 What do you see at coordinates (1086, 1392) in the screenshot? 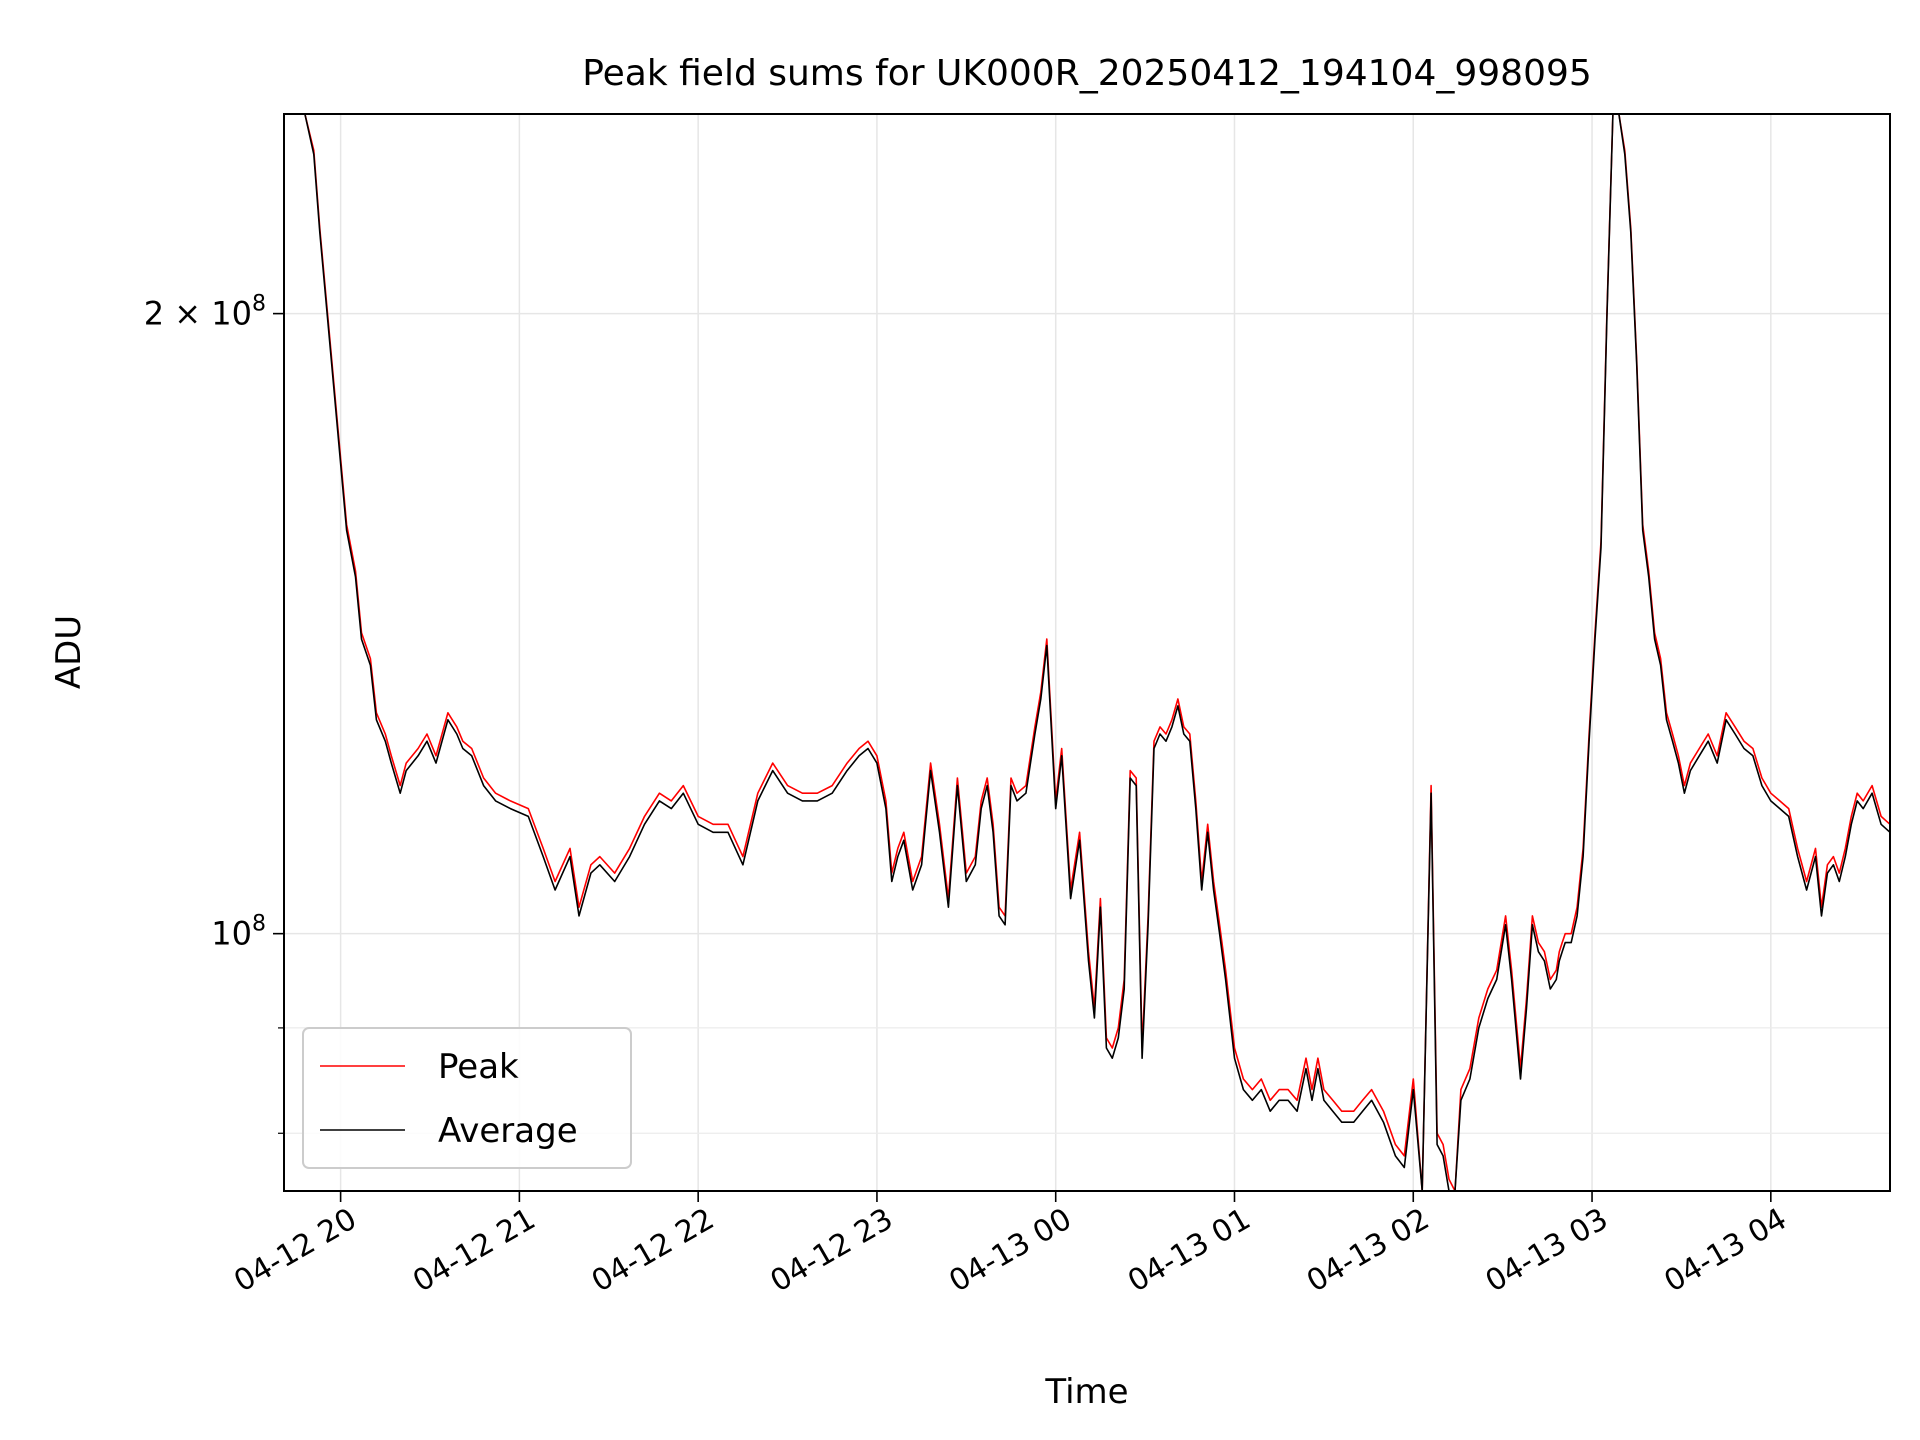
I see `x-axis-label: Time` at bounding box center [1086, 1392].